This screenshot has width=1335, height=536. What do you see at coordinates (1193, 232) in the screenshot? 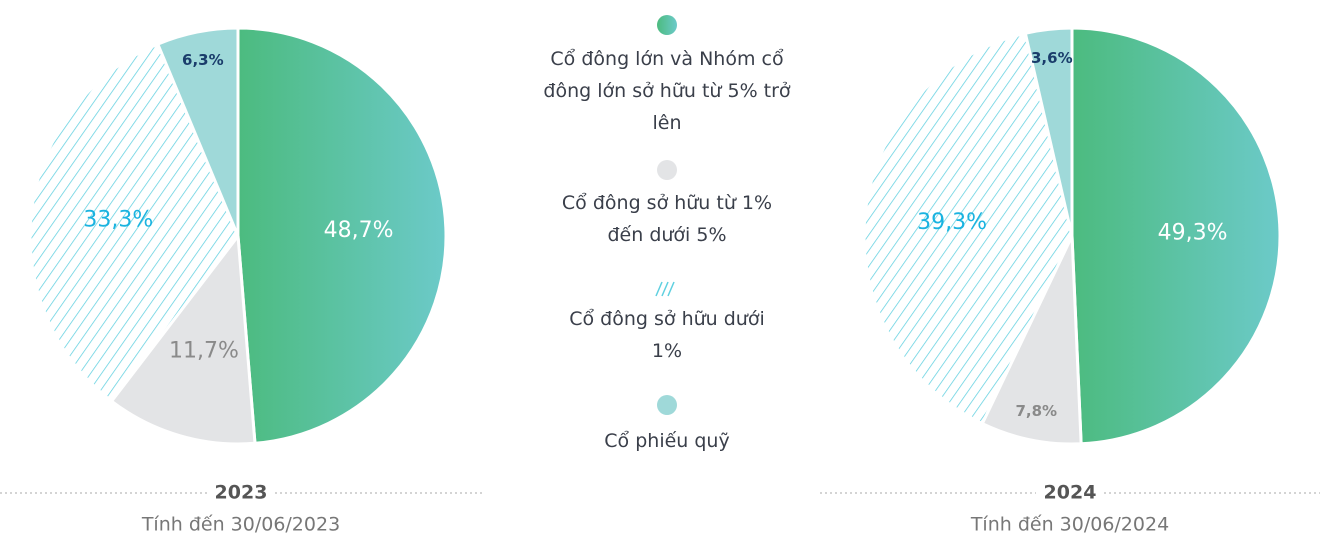
I see `slice-label: 49,3%` at bounding box center [1193, 232].